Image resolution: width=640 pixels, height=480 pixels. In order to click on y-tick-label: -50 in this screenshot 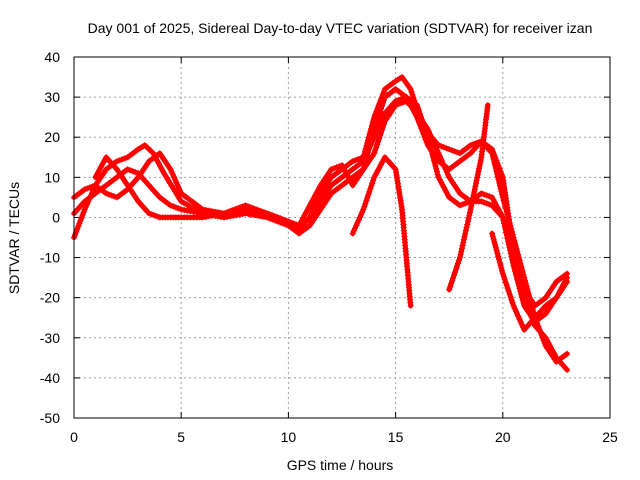, I will do `click(50, 418)`.